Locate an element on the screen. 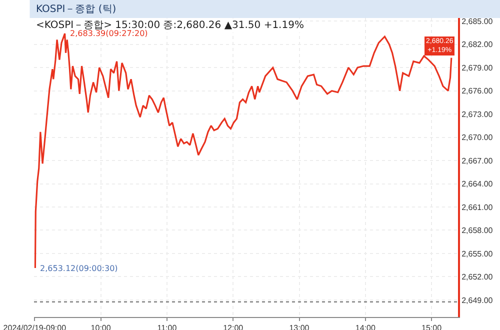 The height and width of the screenshot is (330, 500). y-tick-label: 2,652.00 is located at coordinates (478, 277).